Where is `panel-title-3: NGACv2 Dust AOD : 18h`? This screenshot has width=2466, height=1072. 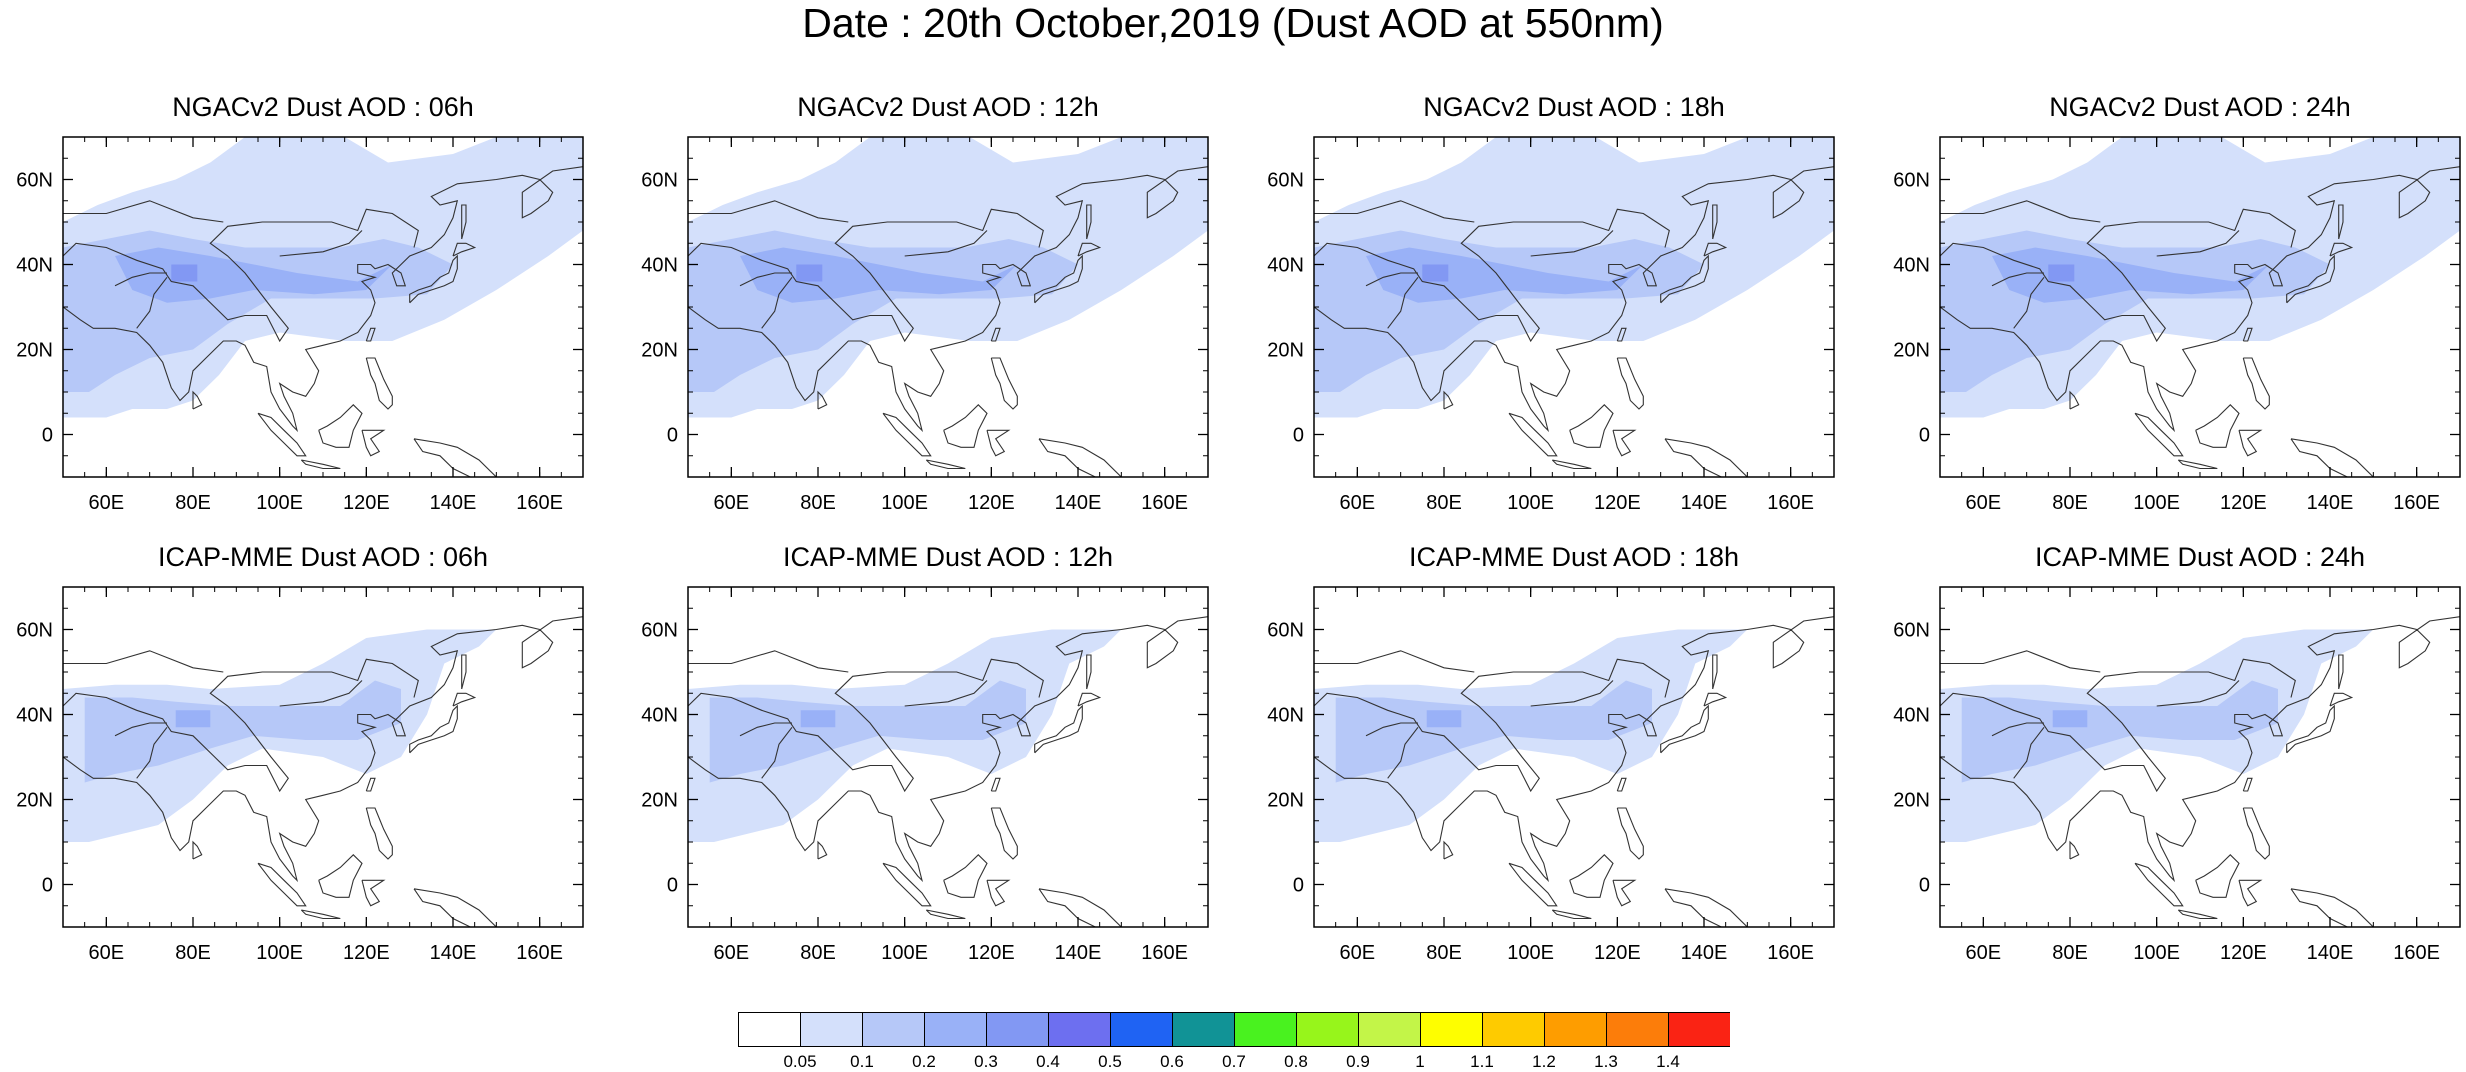 panel-title-3: NGACv2 Dust AOD : 18h is located at coordinates (1574, 107).